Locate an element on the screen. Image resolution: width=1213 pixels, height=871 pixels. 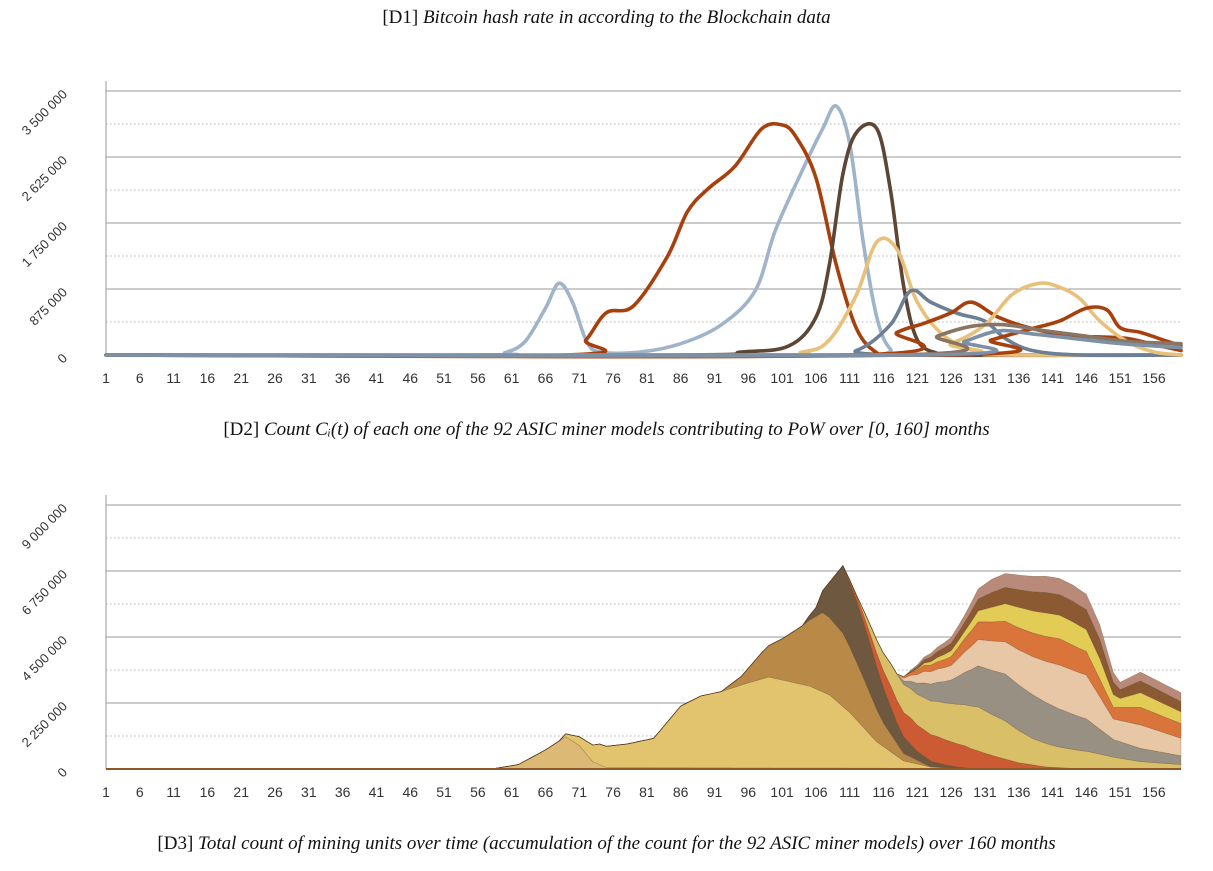
d3-x-tick-label: 66 is located at coordinates (546, 792).